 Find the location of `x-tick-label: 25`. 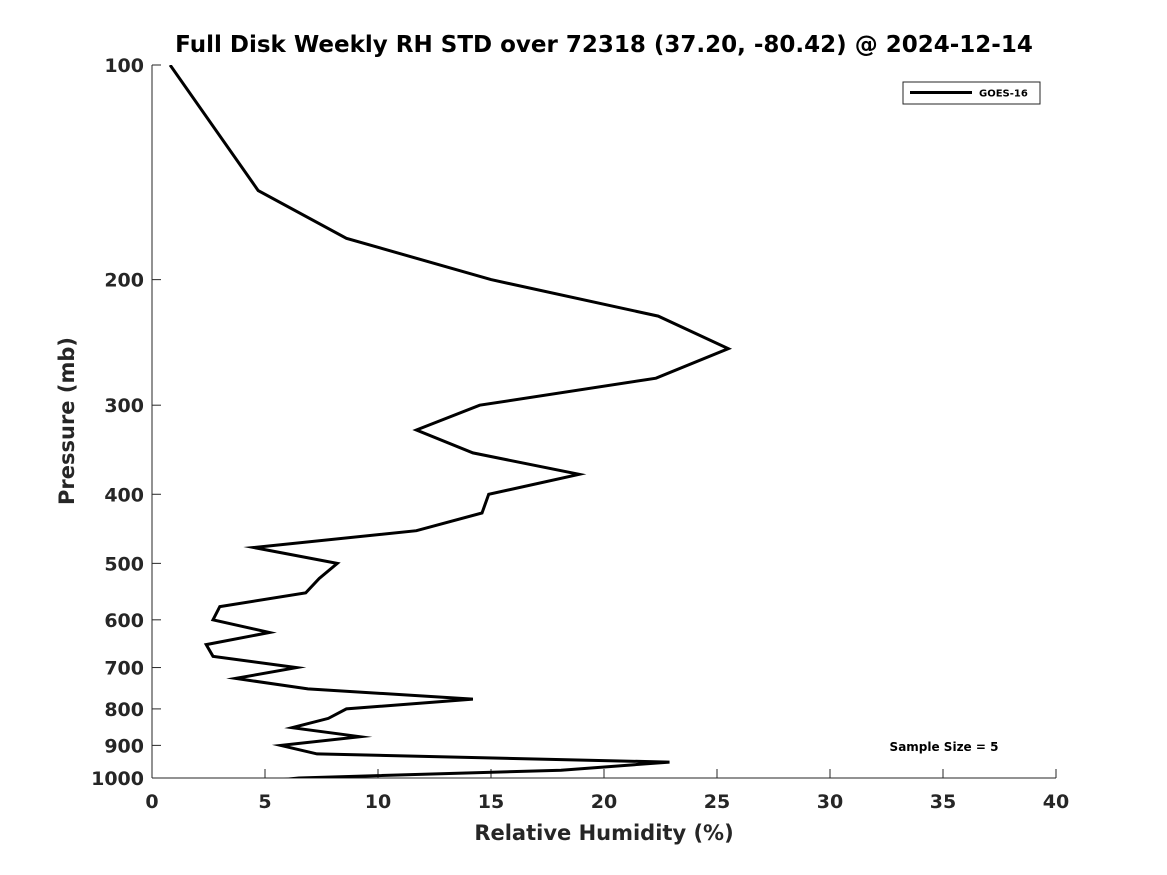

x-tick-label: 25 is located at coordinates (717, 802).